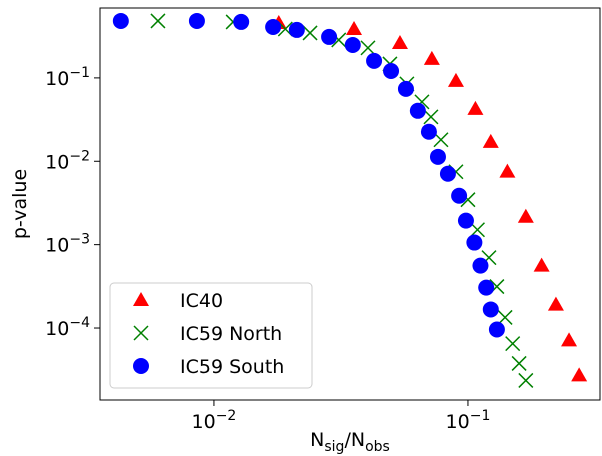 The height and width of the screenshot is (456, 602). Describe the element at coordinates (350, 442) in the screenshot. I see `x-axis-label: Nsig/Nobs` at that location.